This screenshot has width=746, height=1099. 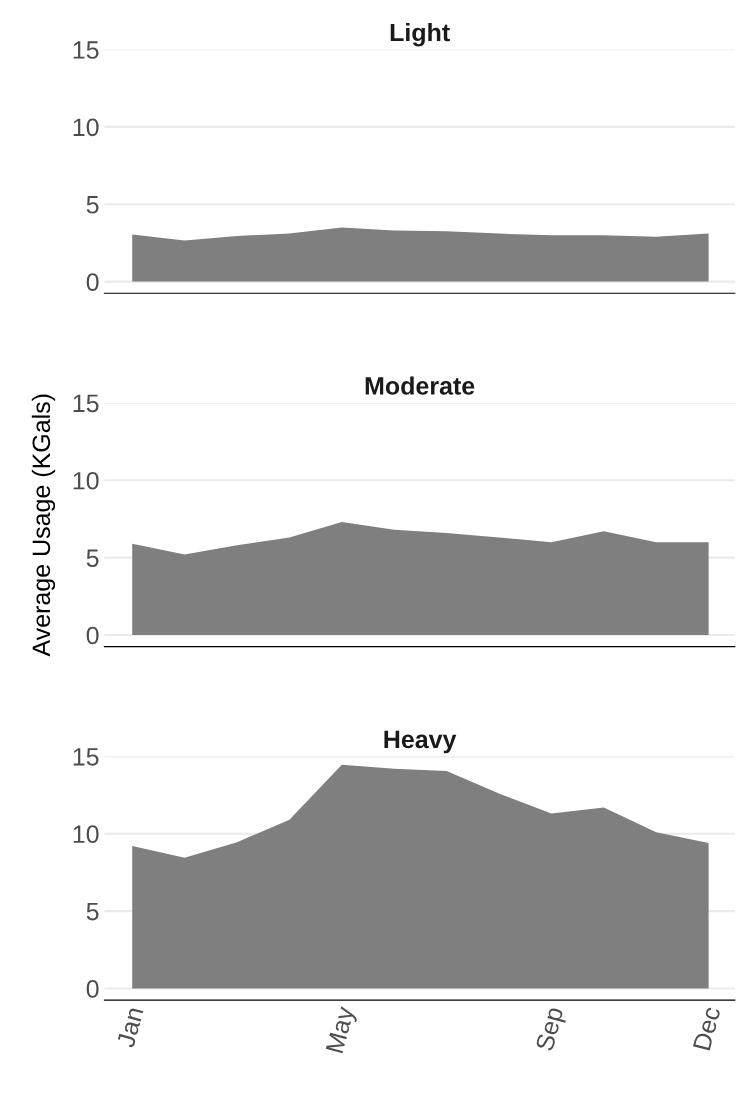 I want to click on y-axis-title: Average Usage (KGals), so click(x=43, y=525).